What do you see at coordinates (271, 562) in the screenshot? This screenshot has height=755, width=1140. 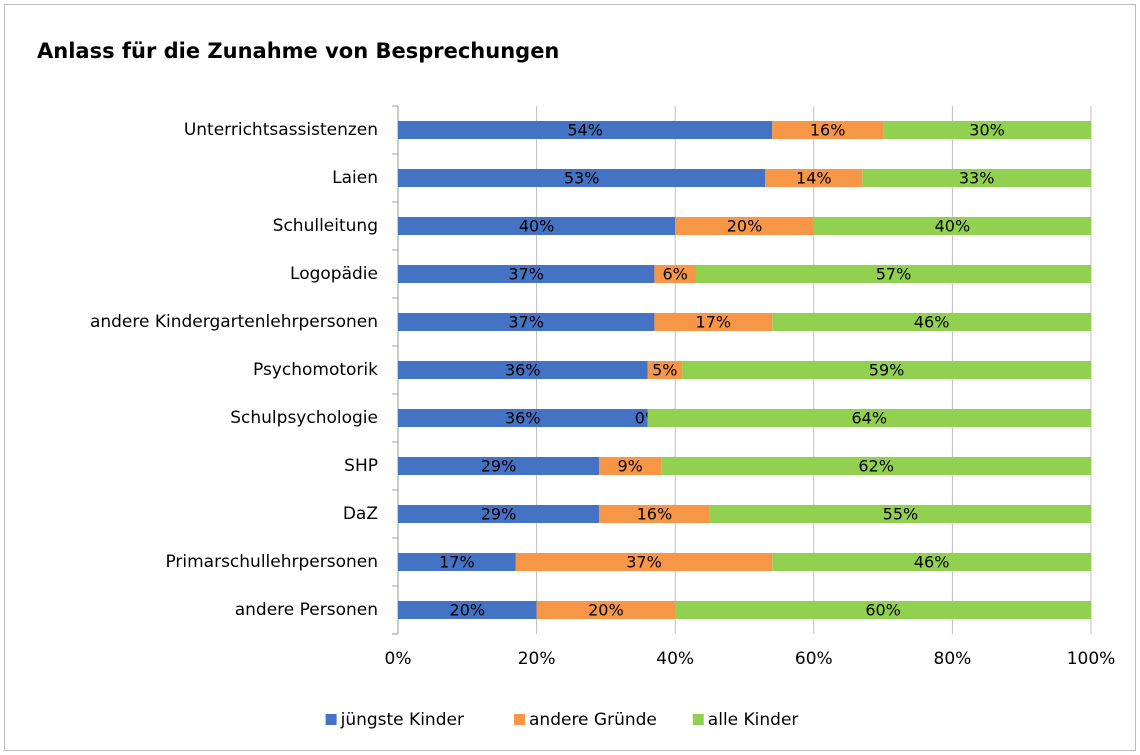 I see `y-tick-label: Primarschullehrpersonen` at bounding box center [271, 562].